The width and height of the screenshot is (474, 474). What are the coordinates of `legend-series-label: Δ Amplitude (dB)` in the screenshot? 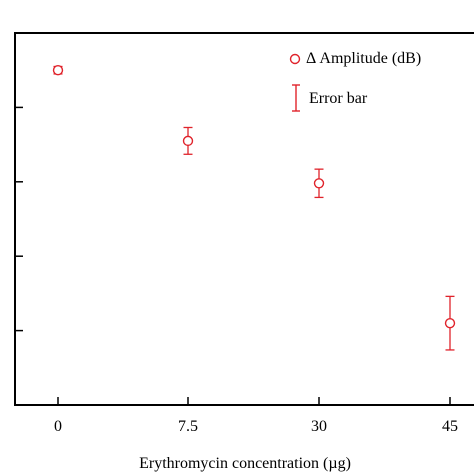 It's located at (363, 58).